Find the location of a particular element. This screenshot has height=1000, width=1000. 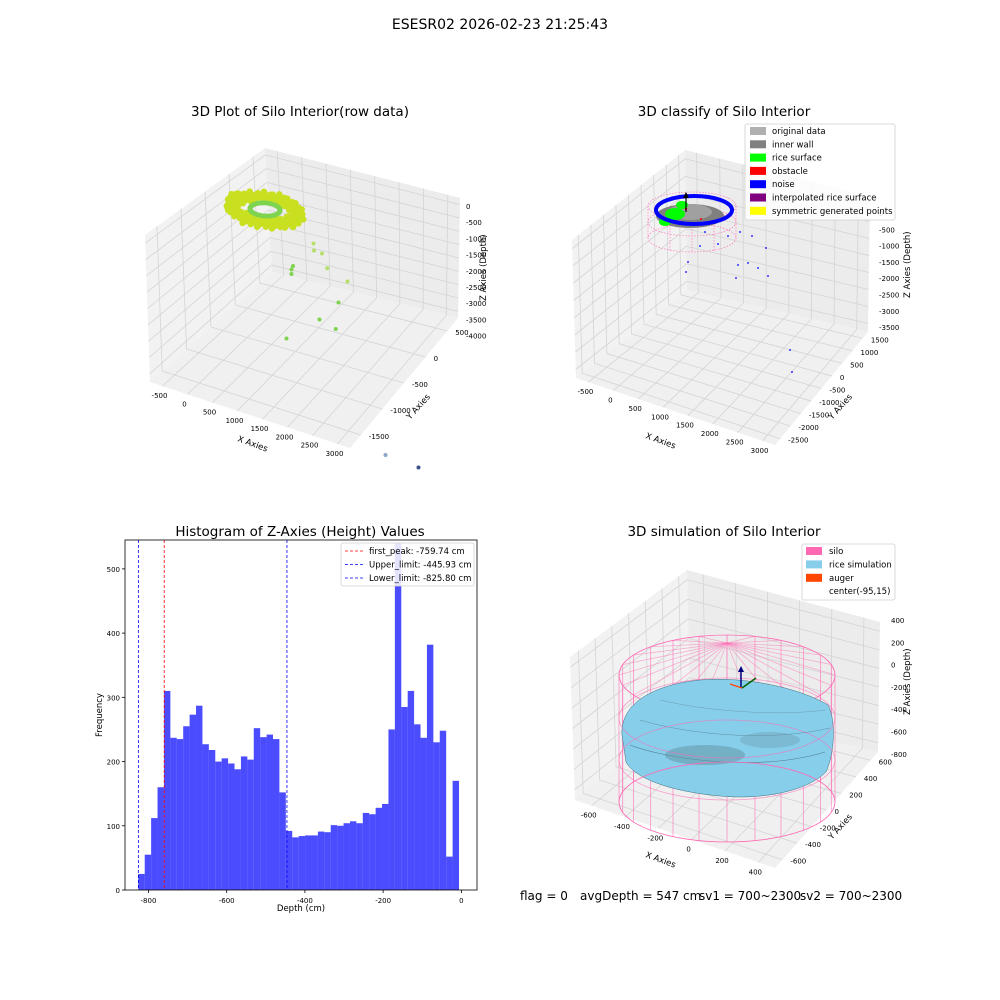

x-tick-label: 400 is located at coordinates (755, 872).